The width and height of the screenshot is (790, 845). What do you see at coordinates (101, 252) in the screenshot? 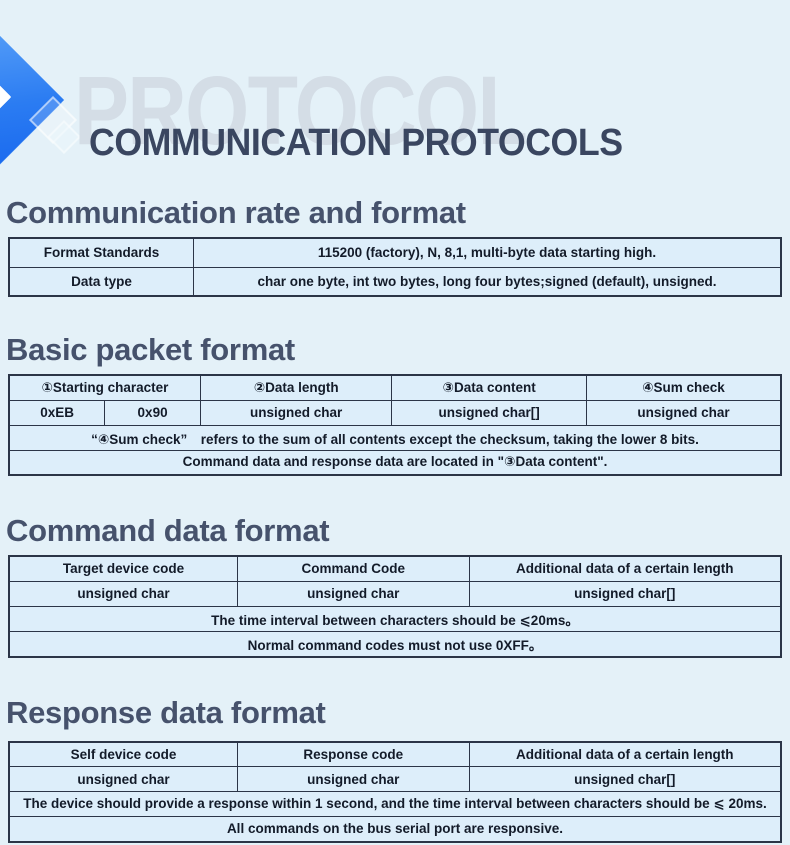
I see `row-label-cell: Format Standards` at bounding box center [101, 252].